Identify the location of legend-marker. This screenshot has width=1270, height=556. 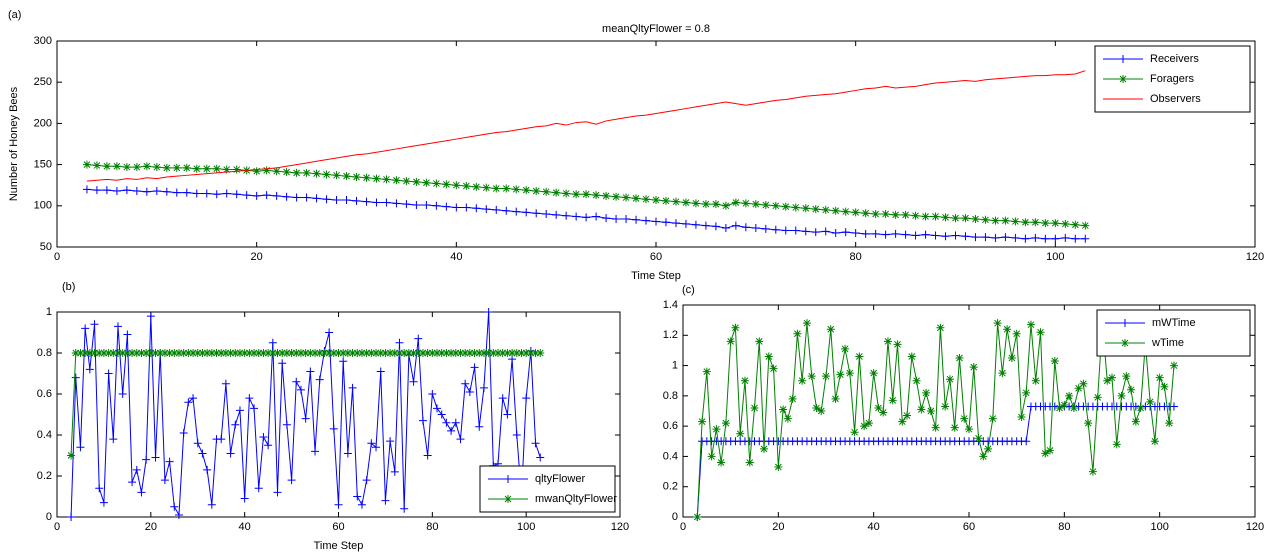
(508, 499).